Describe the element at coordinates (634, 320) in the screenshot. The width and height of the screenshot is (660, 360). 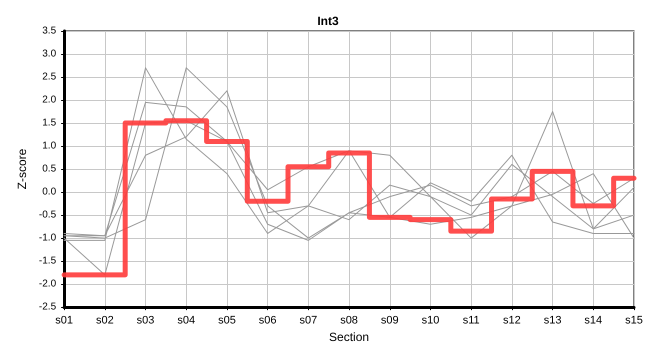
I see `x-tick-label: s15` at that location.